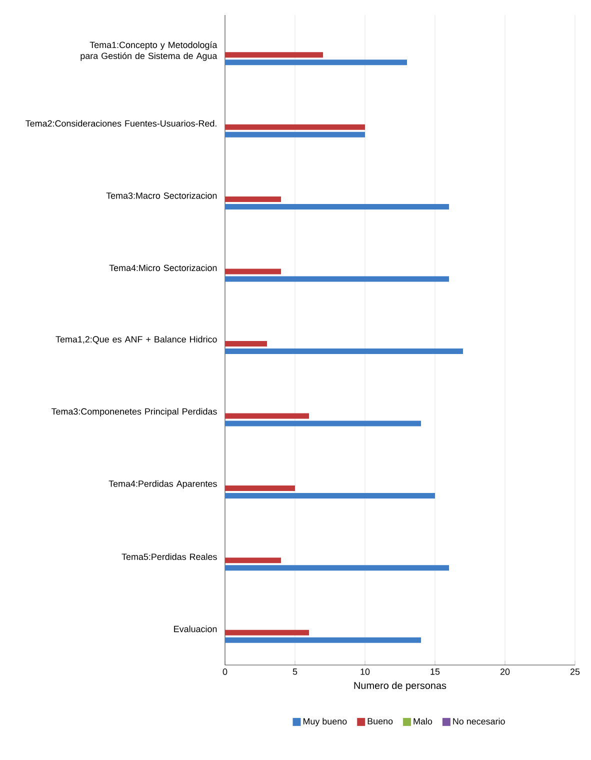 Image resolution: width=591 pixels, height=760 pixels. Describe the element at coordinates (161, 195) in the screenshot. I see `y-tick-label: Tema3:Macro Sectorizacion` at that location.